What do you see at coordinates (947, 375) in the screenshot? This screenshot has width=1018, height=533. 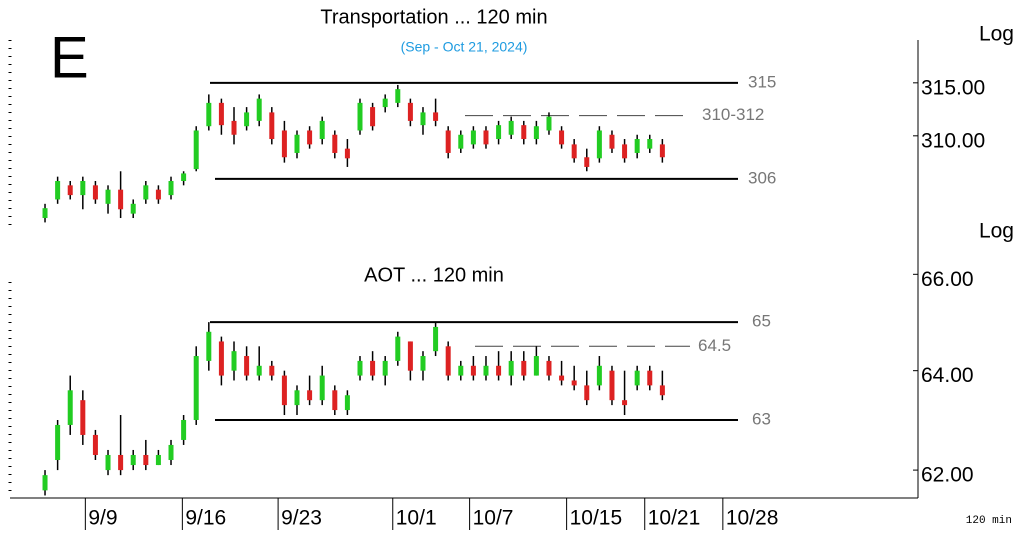 I see `y-tick-label: 64.00` at bounding box center [947, 375].